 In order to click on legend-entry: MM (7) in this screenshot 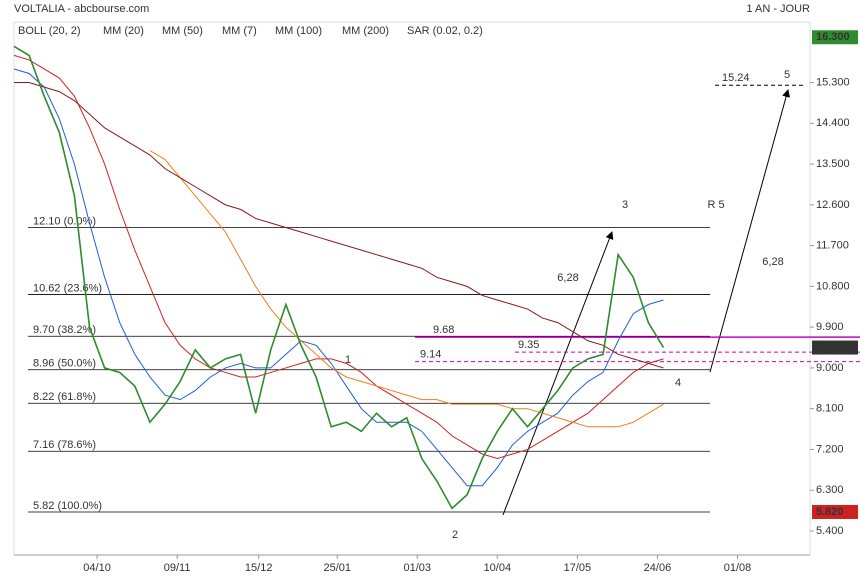, I will do `click(239, 31)`.